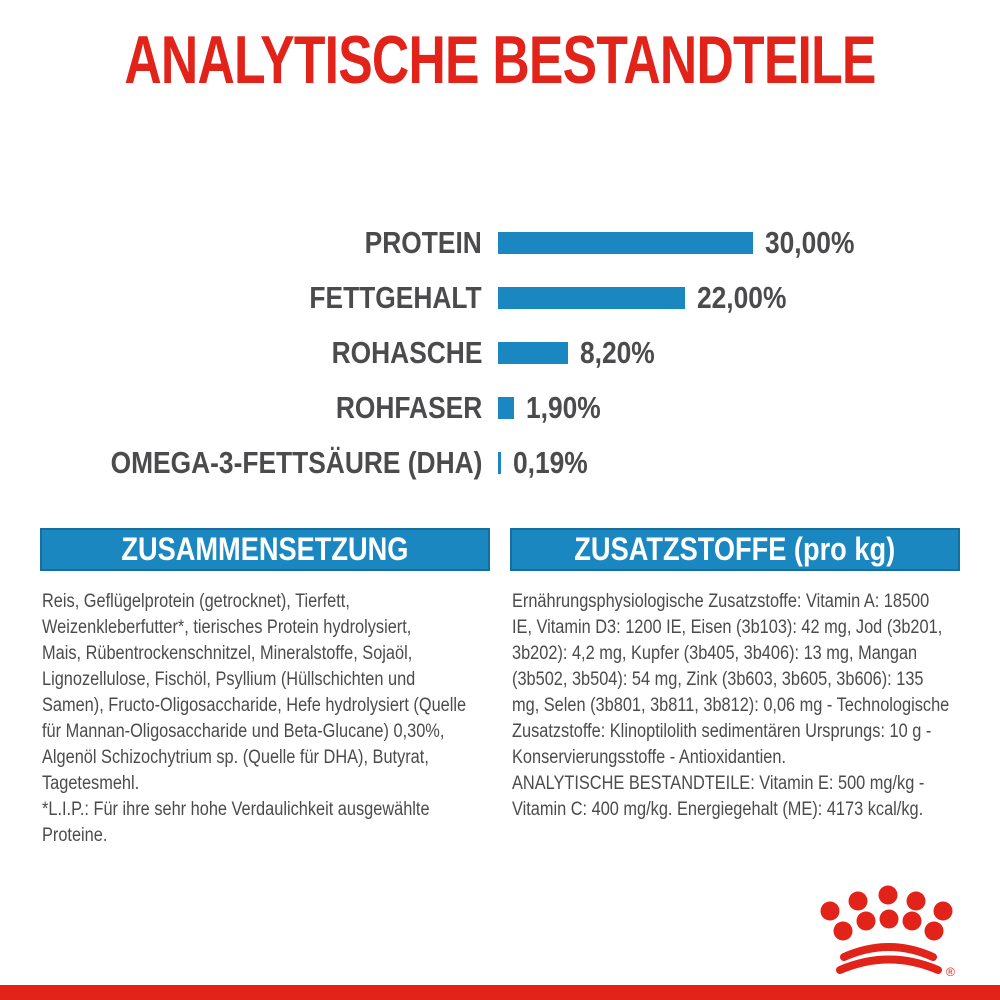  Describe the element at coordinates (500, 60) in the screenshot. I see `page-title: ANALYTISCHE BESTANDTEILE` at that location.